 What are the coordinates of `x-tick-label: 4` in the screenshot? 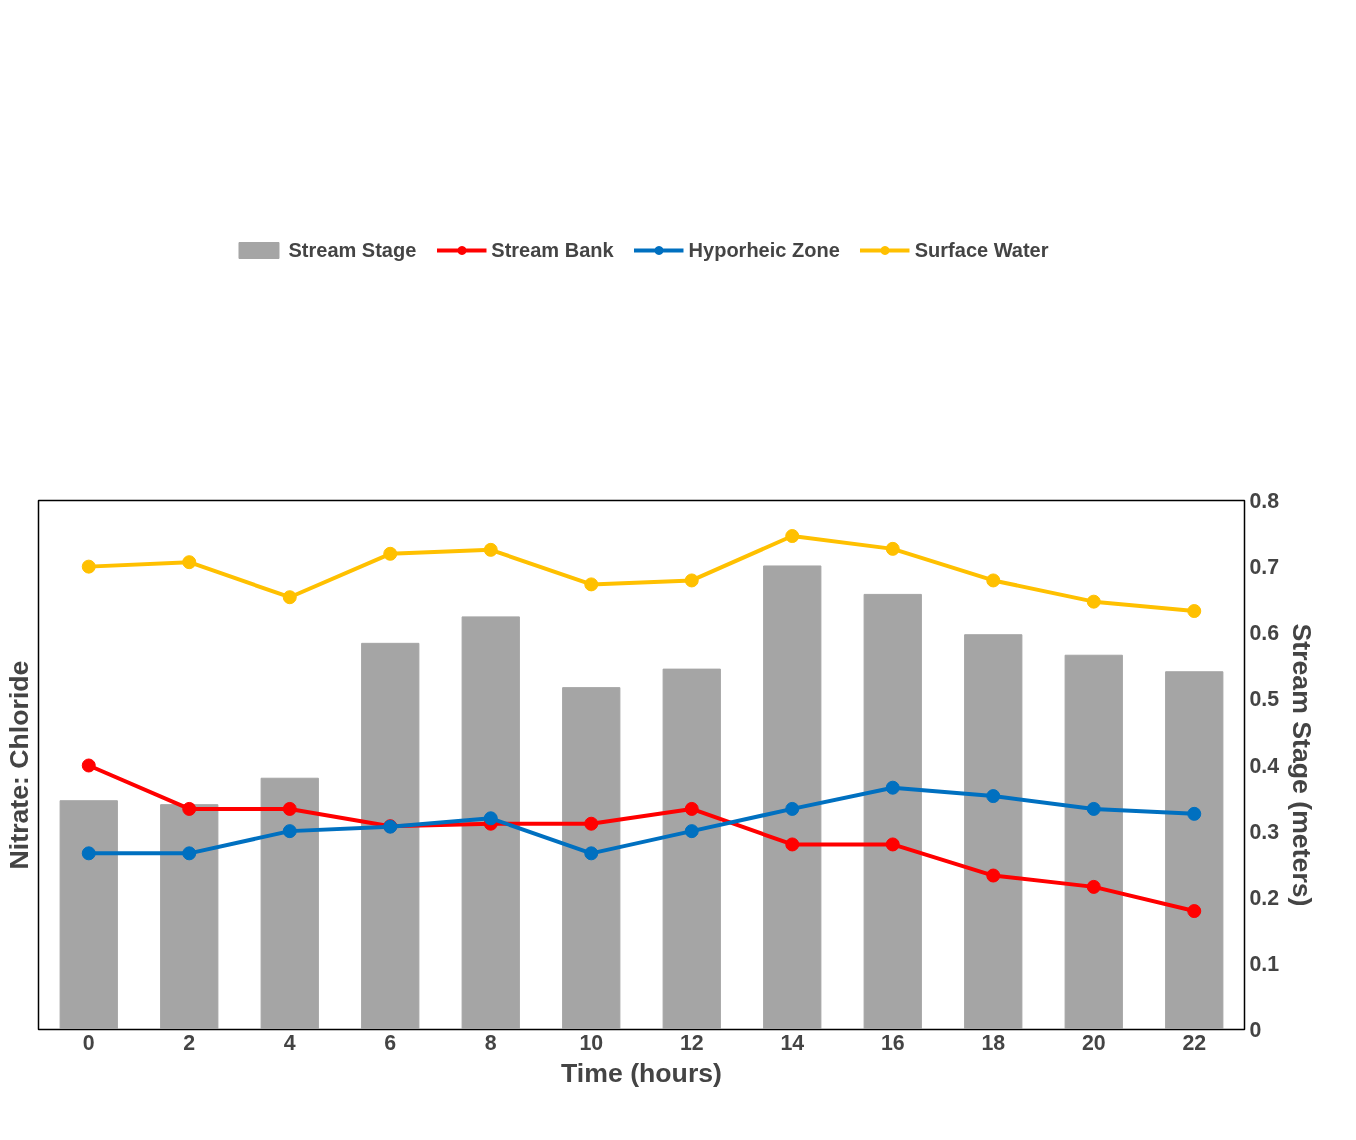 It's located at (289, 1042).